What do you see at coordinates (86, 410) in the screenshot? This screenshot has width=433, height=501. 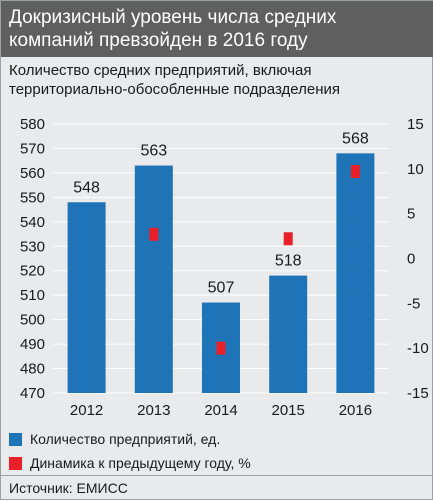 I see `x-tick-label: 2012` at bounding box center [86, 410].